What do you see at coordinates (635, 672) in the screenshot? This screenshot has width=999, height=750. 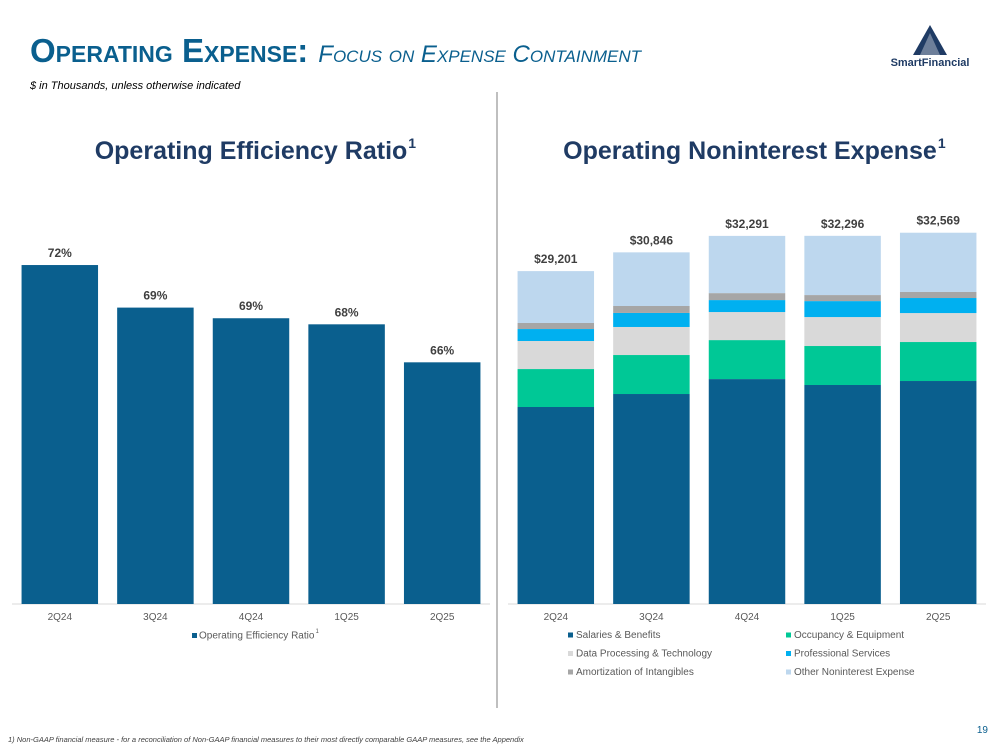 I see `legend-label: Amortization of Intangibles` at bounding box center [635, 672].